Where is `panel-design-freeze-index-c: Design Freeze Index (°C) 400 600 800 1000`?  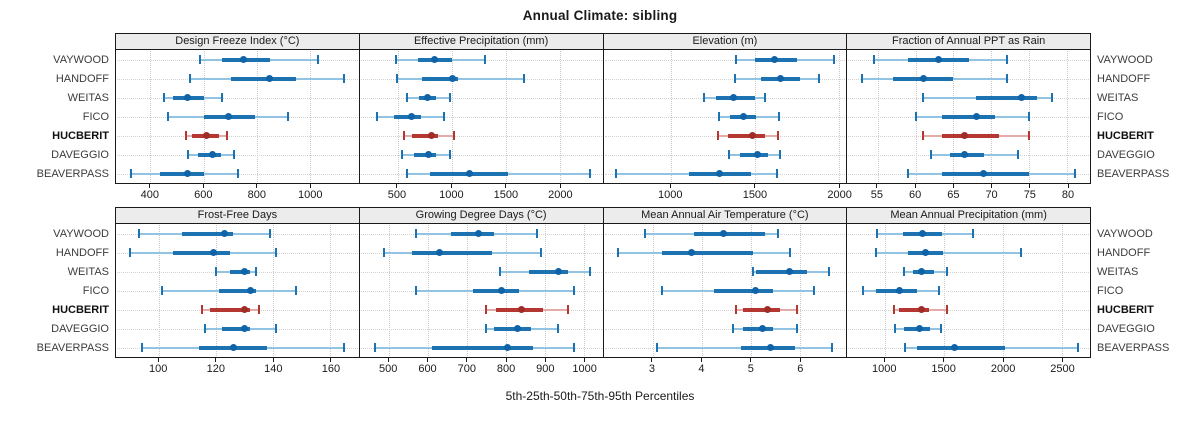 panel-design-freeze-index-c: Design Freeze Index (°C) 400 600 800 1000 is located at coordinates (237, 119).